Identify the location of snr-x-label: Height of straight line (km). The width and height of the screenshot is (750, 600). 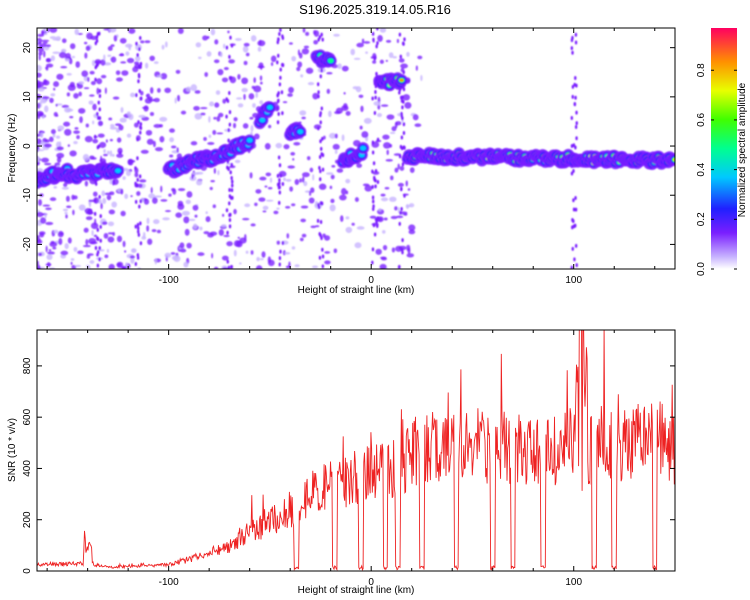
(356, 590).